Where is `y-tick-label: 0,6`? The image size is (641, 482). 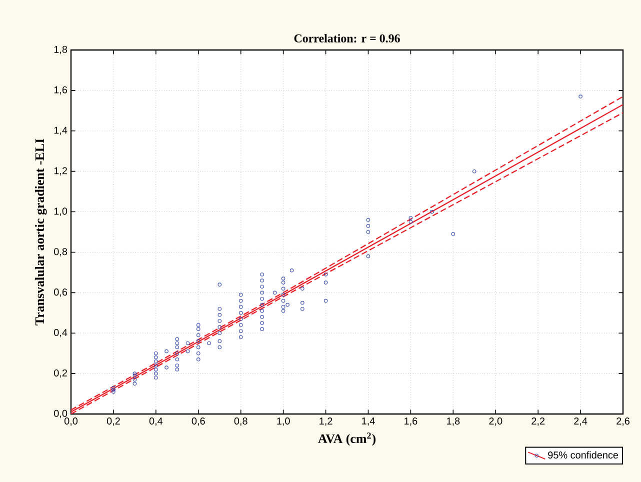 y-tick-label: 0,6 is located at coordinates (61, 292).